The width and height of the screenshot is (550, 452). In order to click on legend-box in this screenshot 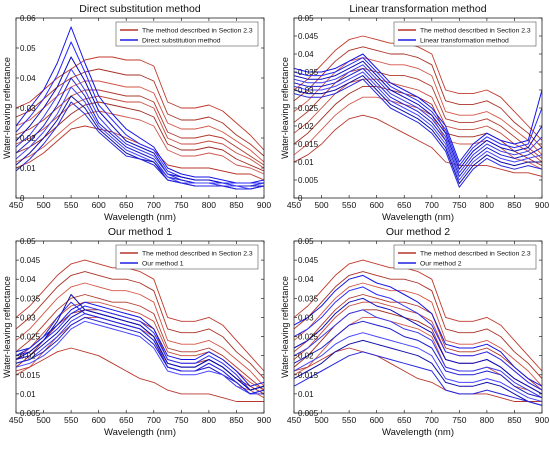, I will do `click(187, 34)`.